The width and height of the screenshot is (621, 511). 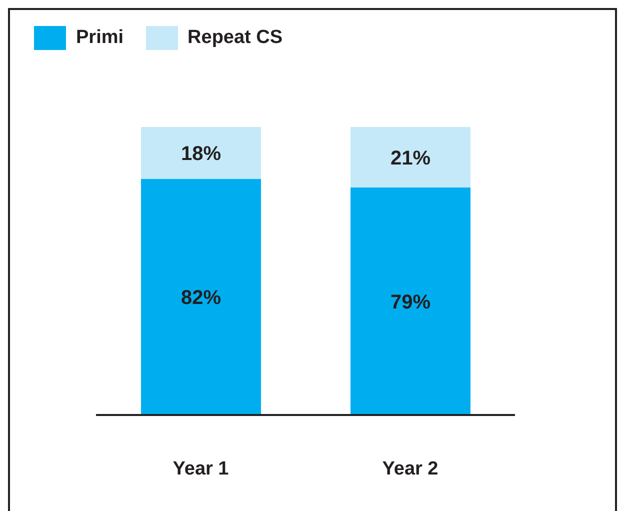 I want to click on legend-label: Repeat CS, so click(x=235, y=38).